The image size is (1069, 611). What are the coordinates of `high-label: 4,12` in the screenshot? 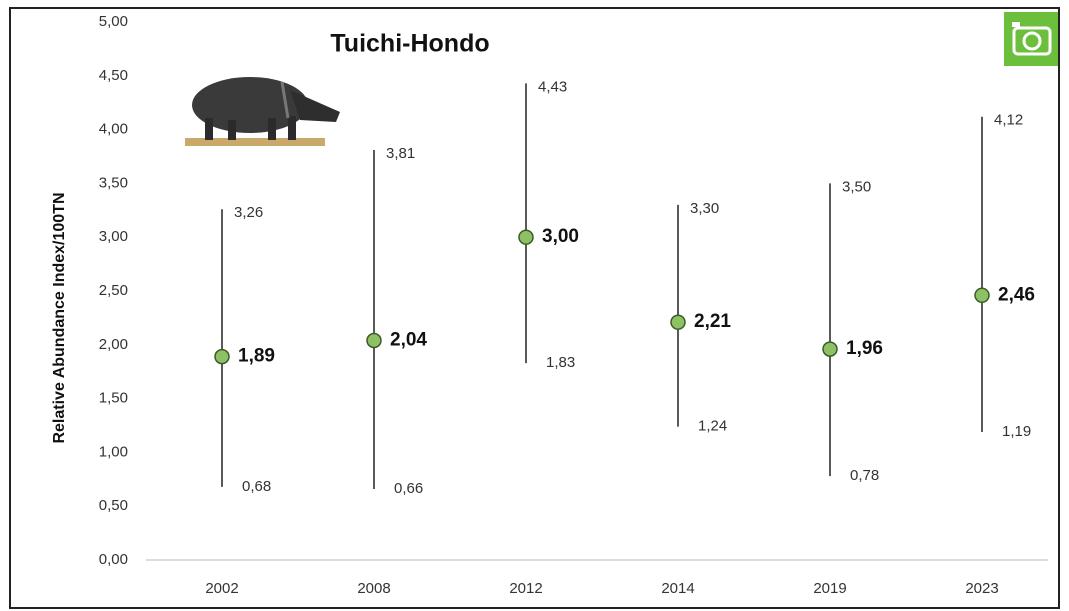 It's located at (1008, 120).